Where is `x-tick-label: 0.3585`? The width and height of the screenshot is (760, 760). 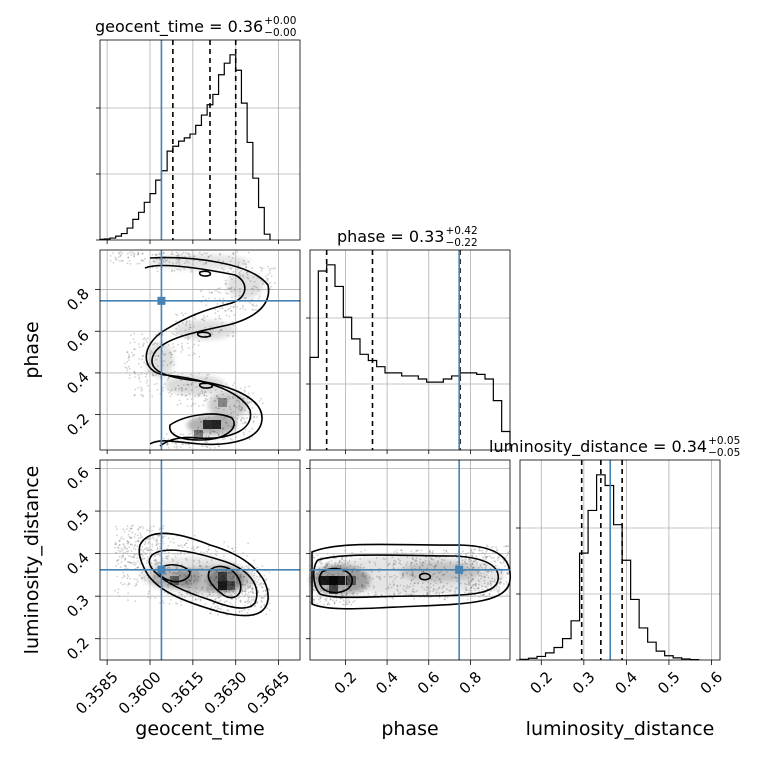
x-tick-label: 0.3585 is located at coordinates (97, 693).